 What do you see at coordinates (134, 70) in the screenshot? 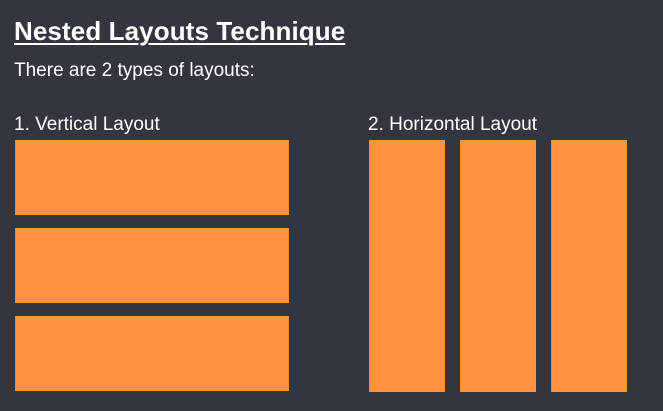
I see `page-subtitle: There are 2 types of layouts:` at bounding box center [134, 70].